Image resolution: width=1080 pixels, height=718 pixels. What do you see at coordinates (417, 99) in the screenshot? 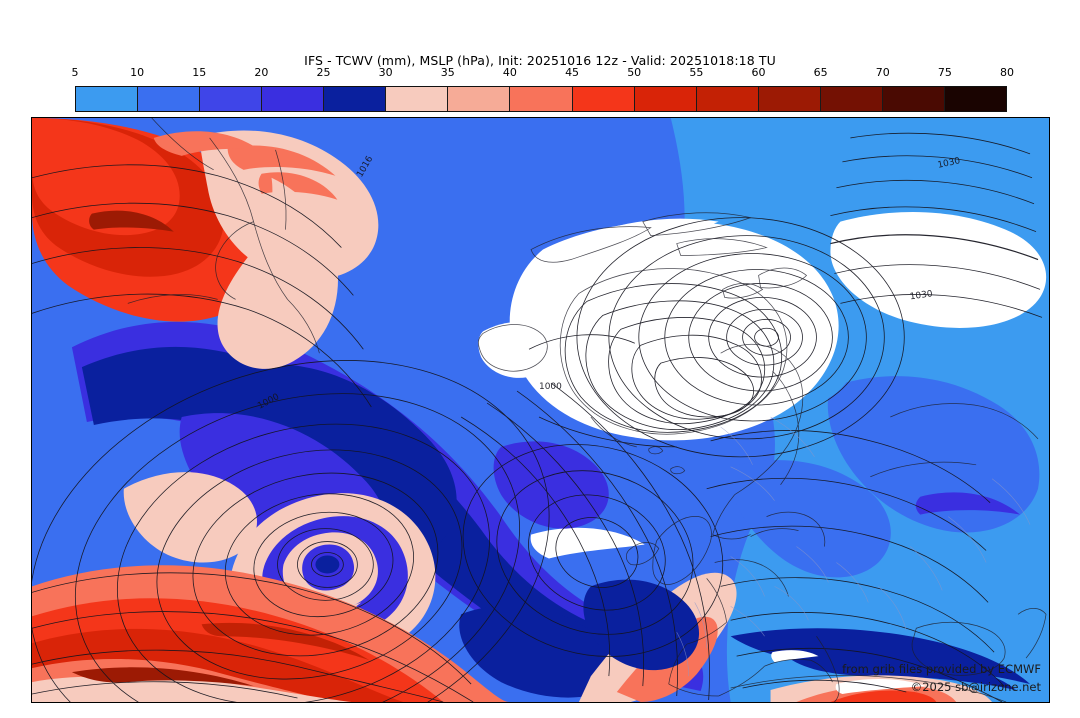
I see `colorbar-swatch-pale-pink` at bounding box center [417, 99].